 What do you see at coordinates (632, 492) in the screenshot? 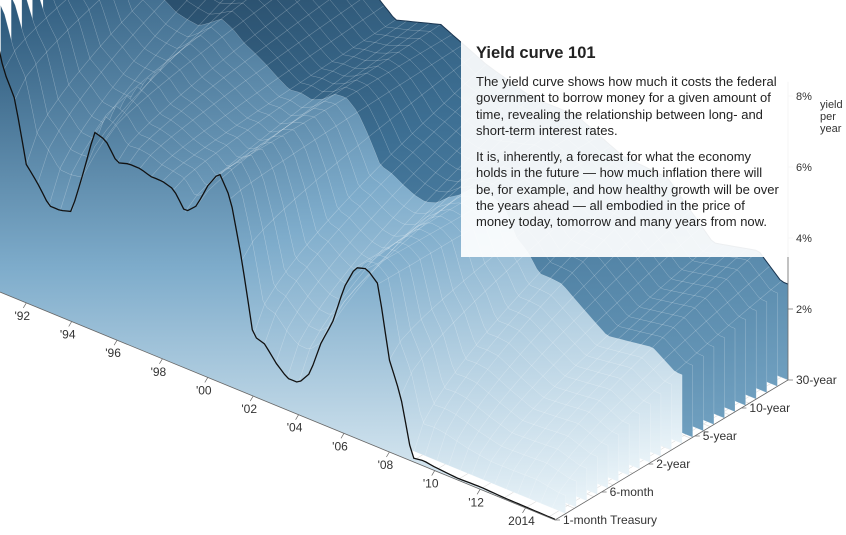
I see `maturity-tick-label: 6-month` at bounding box center [632, 492].